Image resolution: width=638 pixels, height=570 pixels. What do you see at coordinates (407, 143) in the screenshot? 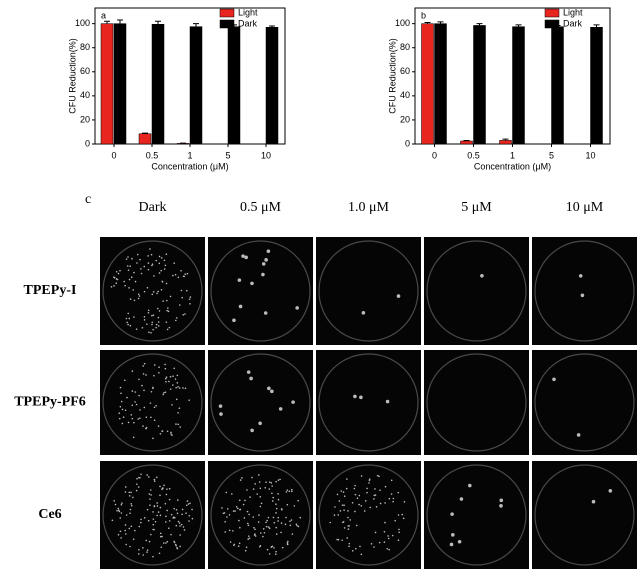
I see `y-tick-label: 0` at bounding box center [407, 143].